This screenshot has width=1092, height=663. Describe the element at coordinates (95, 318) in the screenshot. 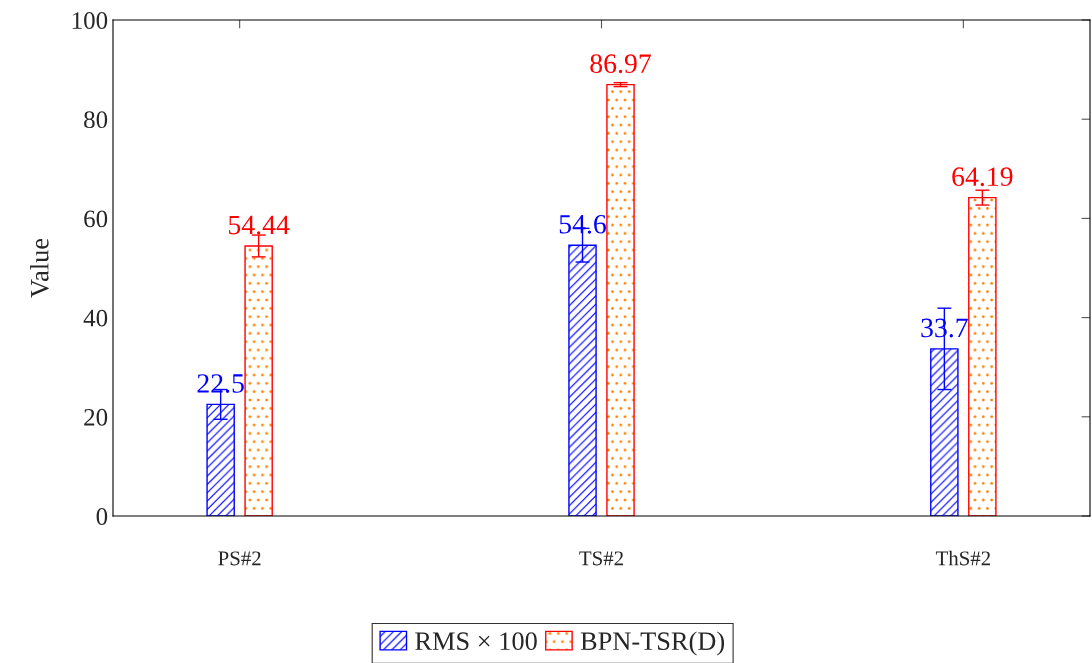

I see `y-tick-label: 40` at that location.